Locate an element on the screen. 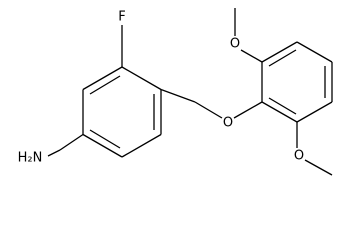  atom-label: H₂N is located at coordinates (30, 158).